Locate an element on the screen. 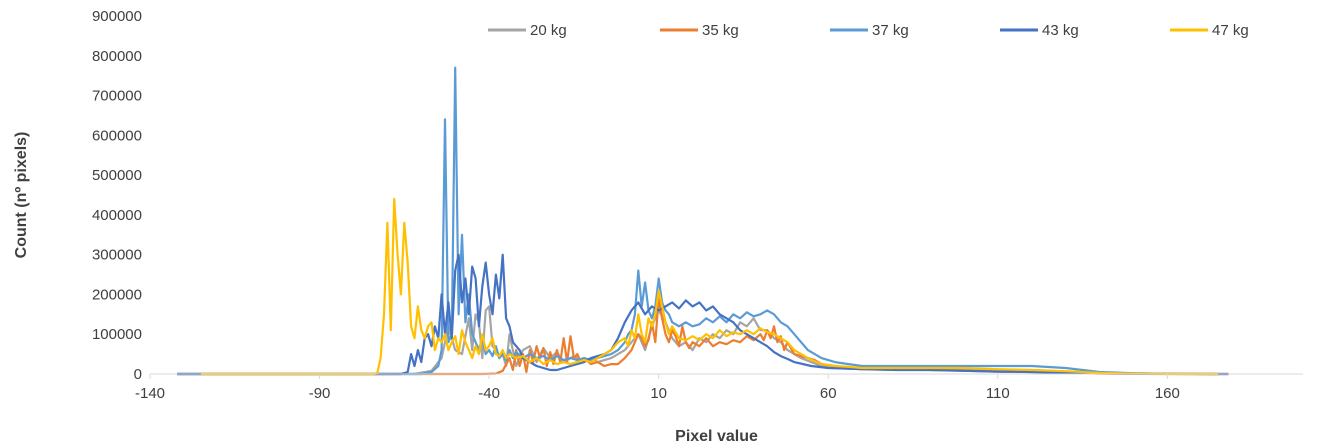 This screenshot has width=1317, height=448. legend-label: 20 kg is located at coordinates (548, 30).